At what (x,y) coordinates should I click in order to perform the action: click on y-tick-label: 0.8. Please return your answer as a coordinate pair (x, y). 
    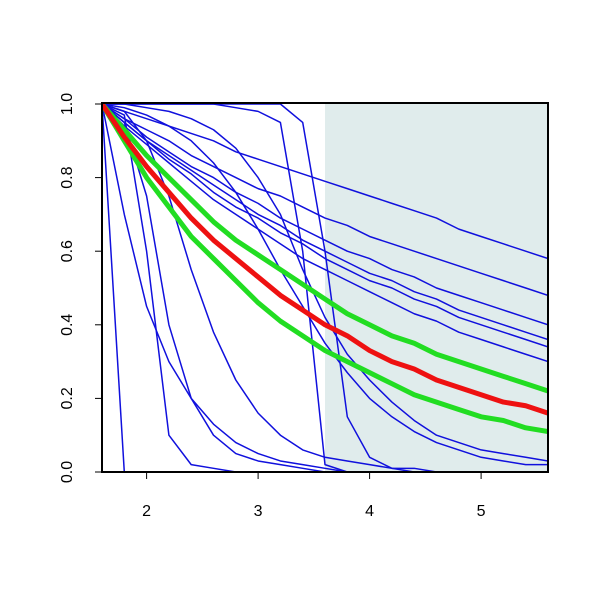
    Looking at the image, I should click on (67, 177).